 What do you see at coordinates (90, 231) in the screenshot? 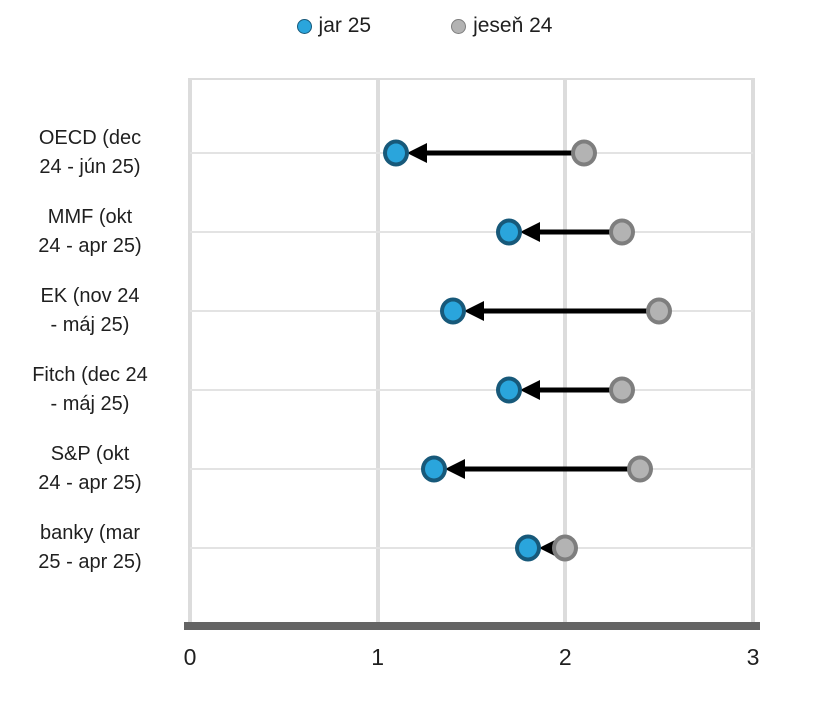
I see `category-label: MMF (okt 24 - apr 25)` at bounding box center [90, 231].